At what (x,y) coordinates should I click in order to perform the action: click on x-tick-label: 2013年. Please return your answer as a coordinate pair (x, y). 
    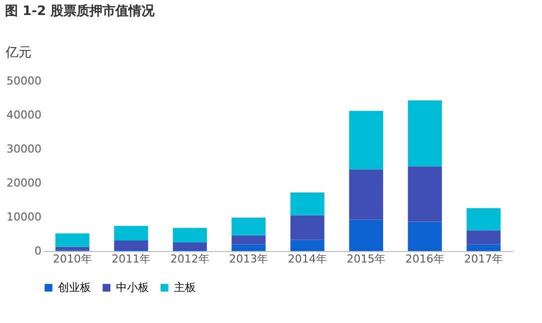
    Looking at the image, I should click on (248, 259).